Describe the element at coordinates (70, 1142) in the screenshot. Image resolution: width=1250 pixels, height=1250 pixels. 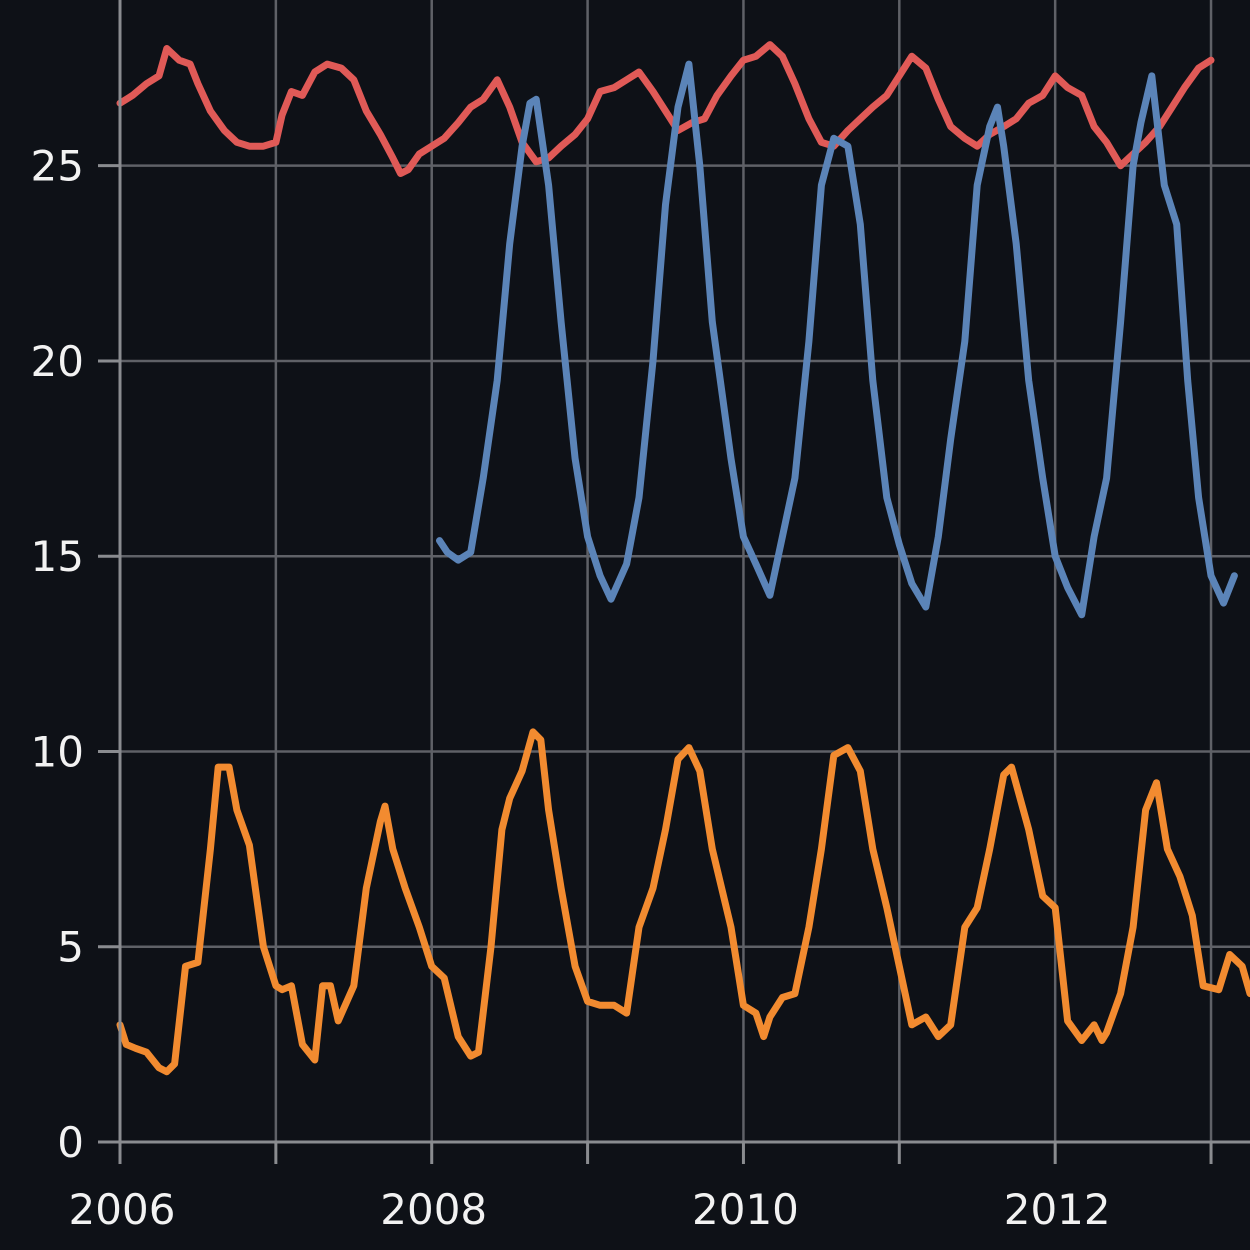
I see `y-tick-label: 0` at that location.